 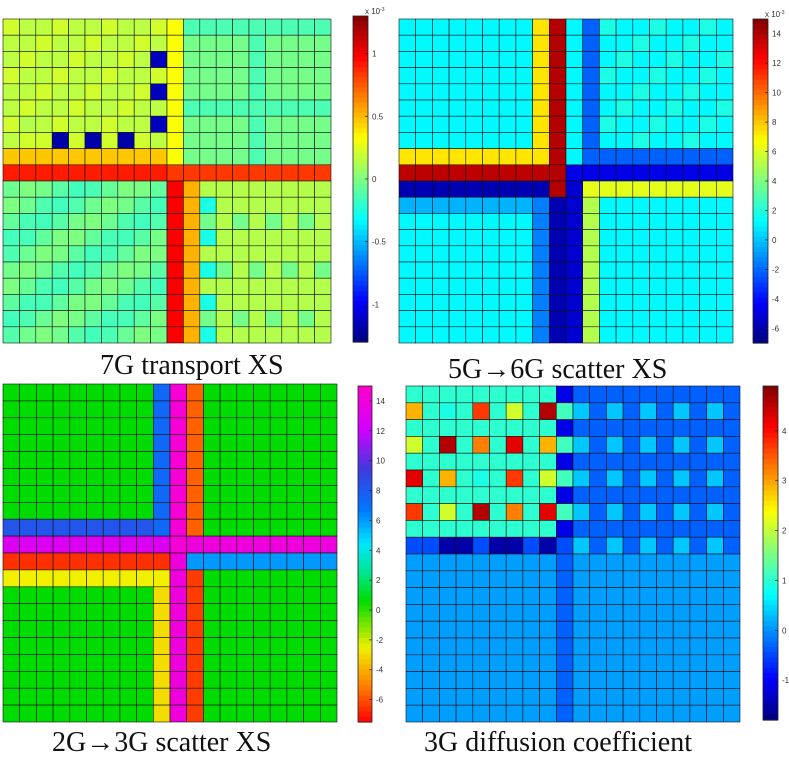 I want to click on caption-5g-6g-scatter: 5G→6G scatter XS, so click(x=558, y=369).